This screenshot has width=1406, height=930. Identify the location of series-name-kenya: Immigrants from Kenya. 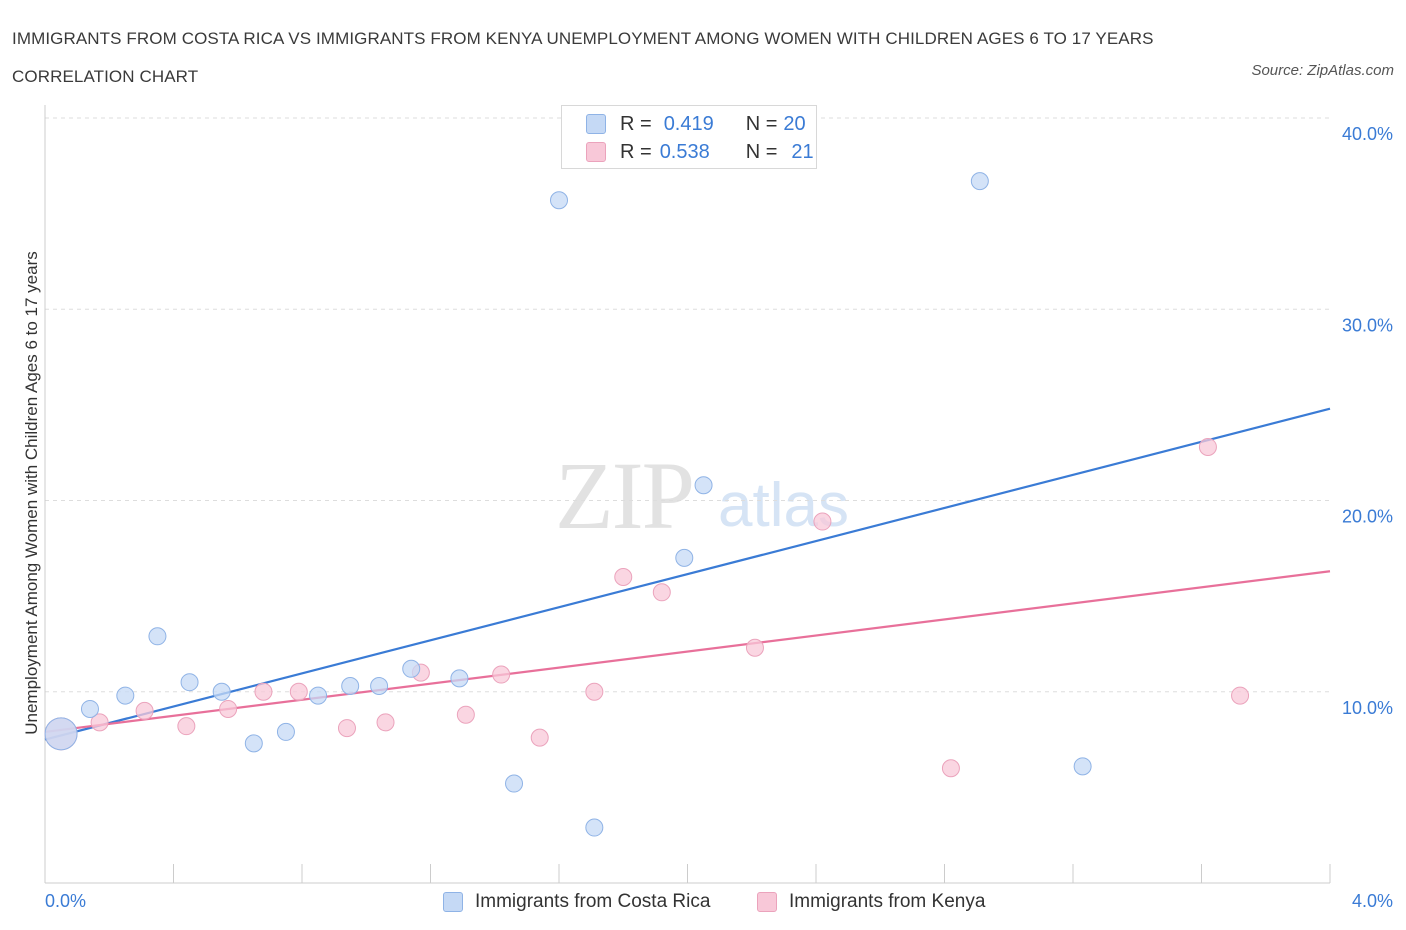
(887, 901).